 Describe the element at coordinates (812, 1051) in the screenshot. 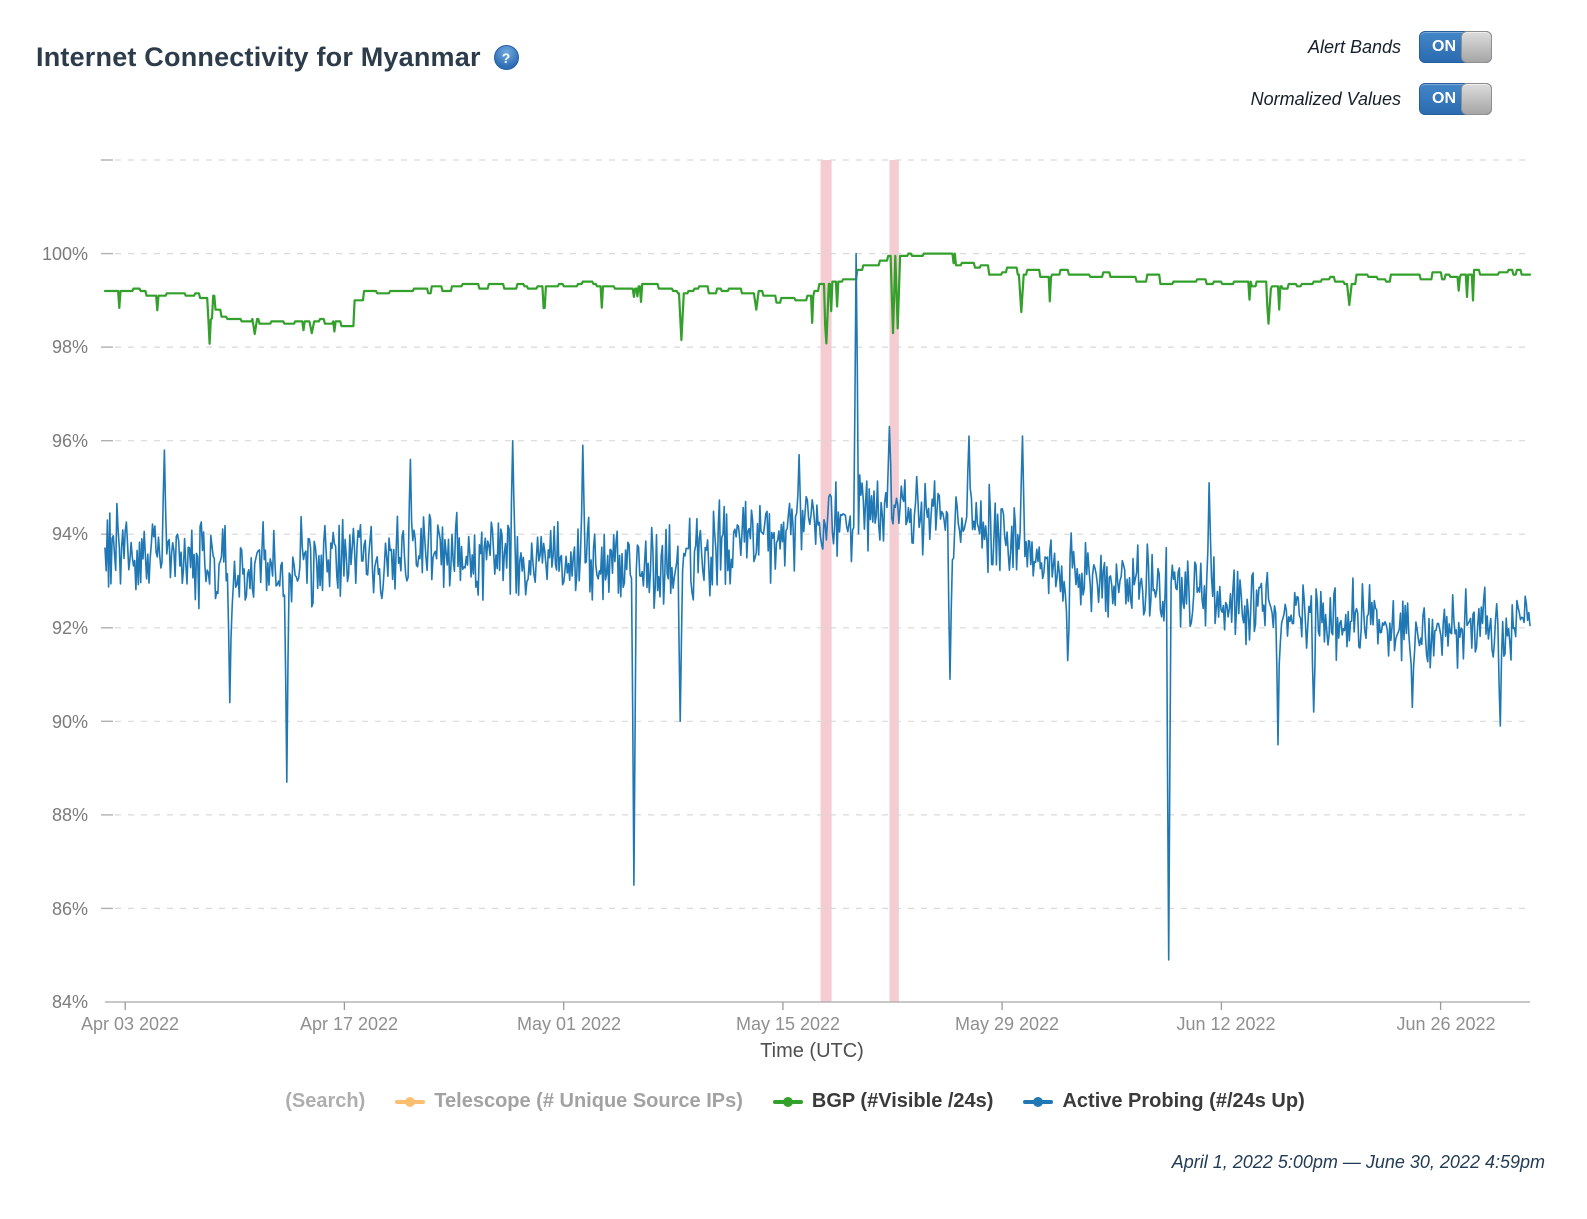

I see `x-axis-title: Time (UTC)` at that location.